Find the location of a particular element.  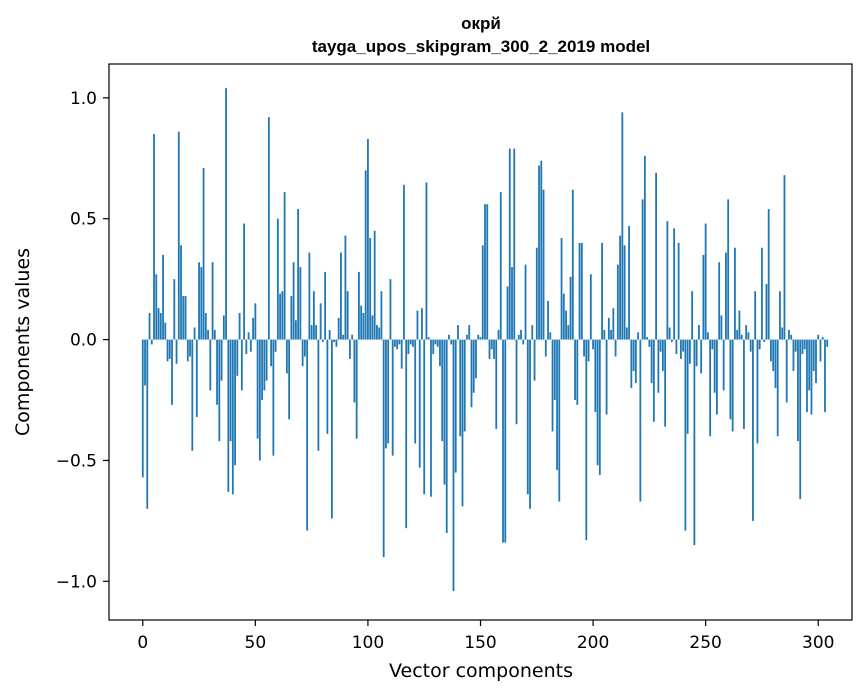

y-axis-ticks: −1.0 −0.5 0.0 0.5 1.0 is located at coordinates (82, 340).